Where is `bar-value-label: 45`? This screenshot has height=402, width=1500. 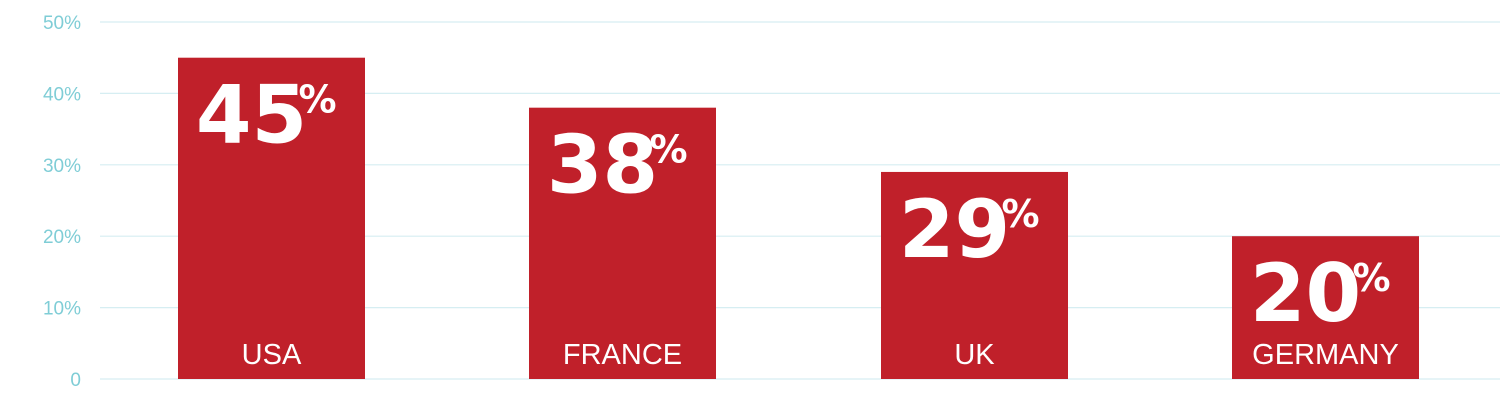
bar-value-label: 45 is located at coordinates (251, 115).